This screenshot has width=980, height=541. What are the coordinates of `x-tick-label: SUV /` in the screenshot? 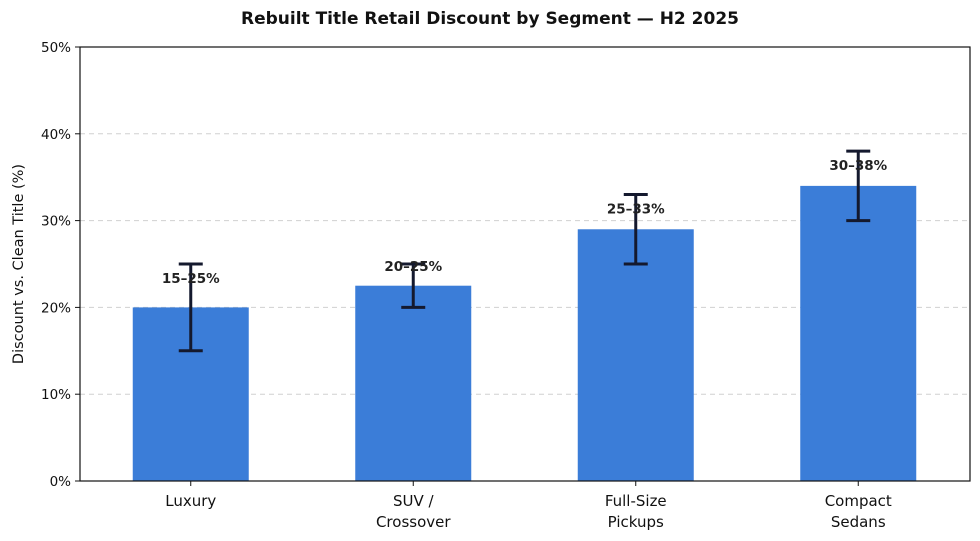 It's located at (414, 501).